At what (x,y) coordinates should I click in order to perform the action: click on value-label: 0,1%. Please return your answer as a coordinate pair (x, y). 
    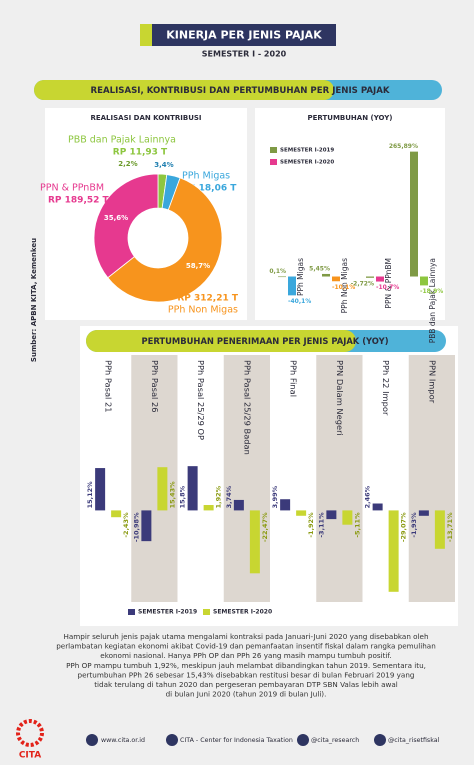
    Looking at the image, I should click on (277, 271).